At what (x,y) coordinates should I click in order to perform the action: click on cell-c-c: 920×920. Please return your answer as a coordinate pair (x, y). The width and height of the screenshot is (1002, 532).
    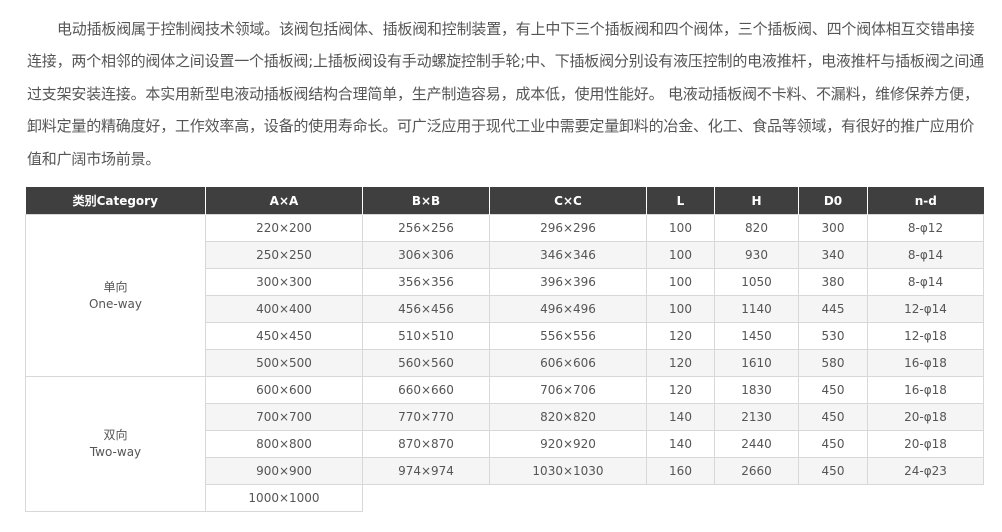
    Looking at the image, I should click on (568, 444).